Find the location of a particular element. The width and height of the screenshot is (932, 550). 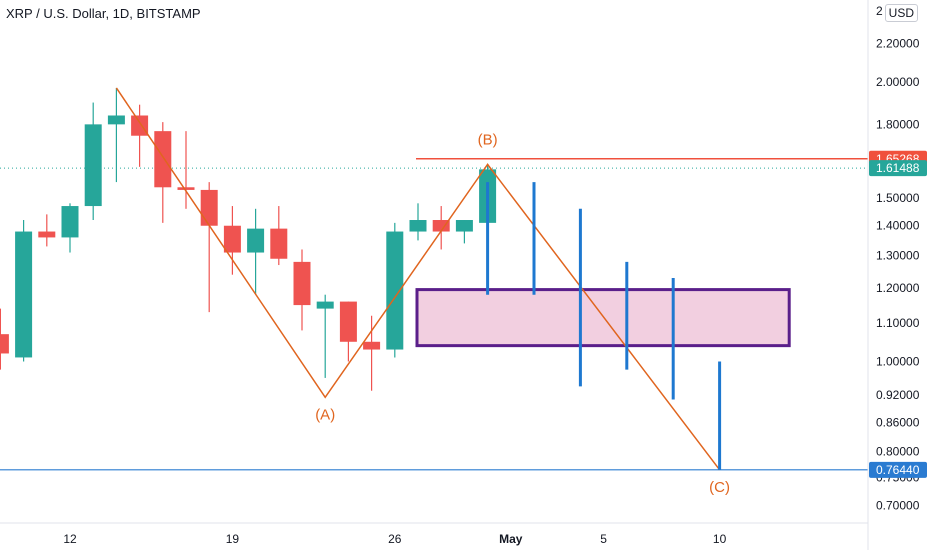

price-tick-label: 2.20000 is located at coordinates (898, 43).